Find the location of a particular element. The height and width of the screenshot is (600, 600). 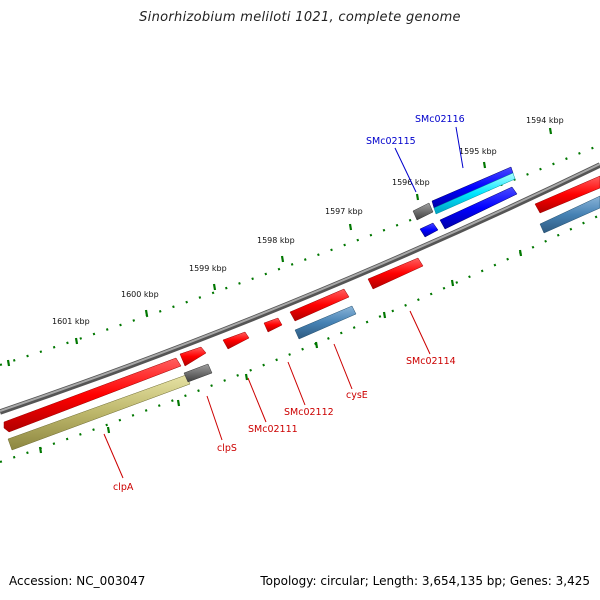

cds-clpS is located at coordinates (198, 373).